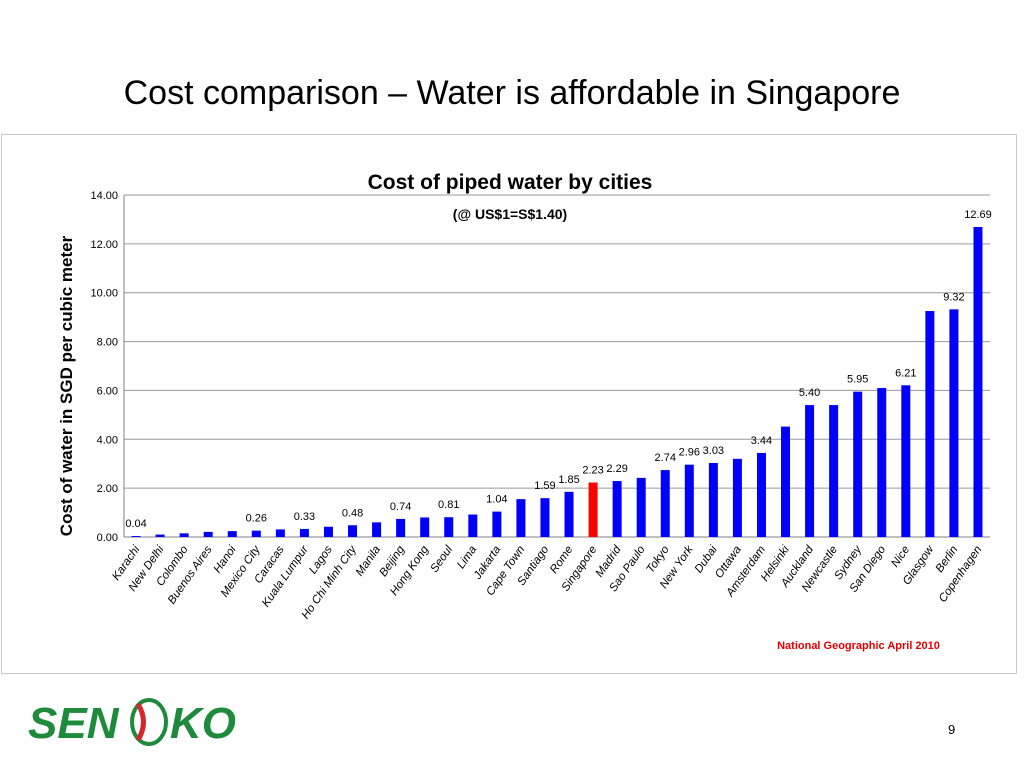 The height and width of the screenshot is (768, 1024). What do you see at coordinates (104, 196) in the screenshot?
I see `y-tick-label: 14.00` at bounding box center [104, 196].